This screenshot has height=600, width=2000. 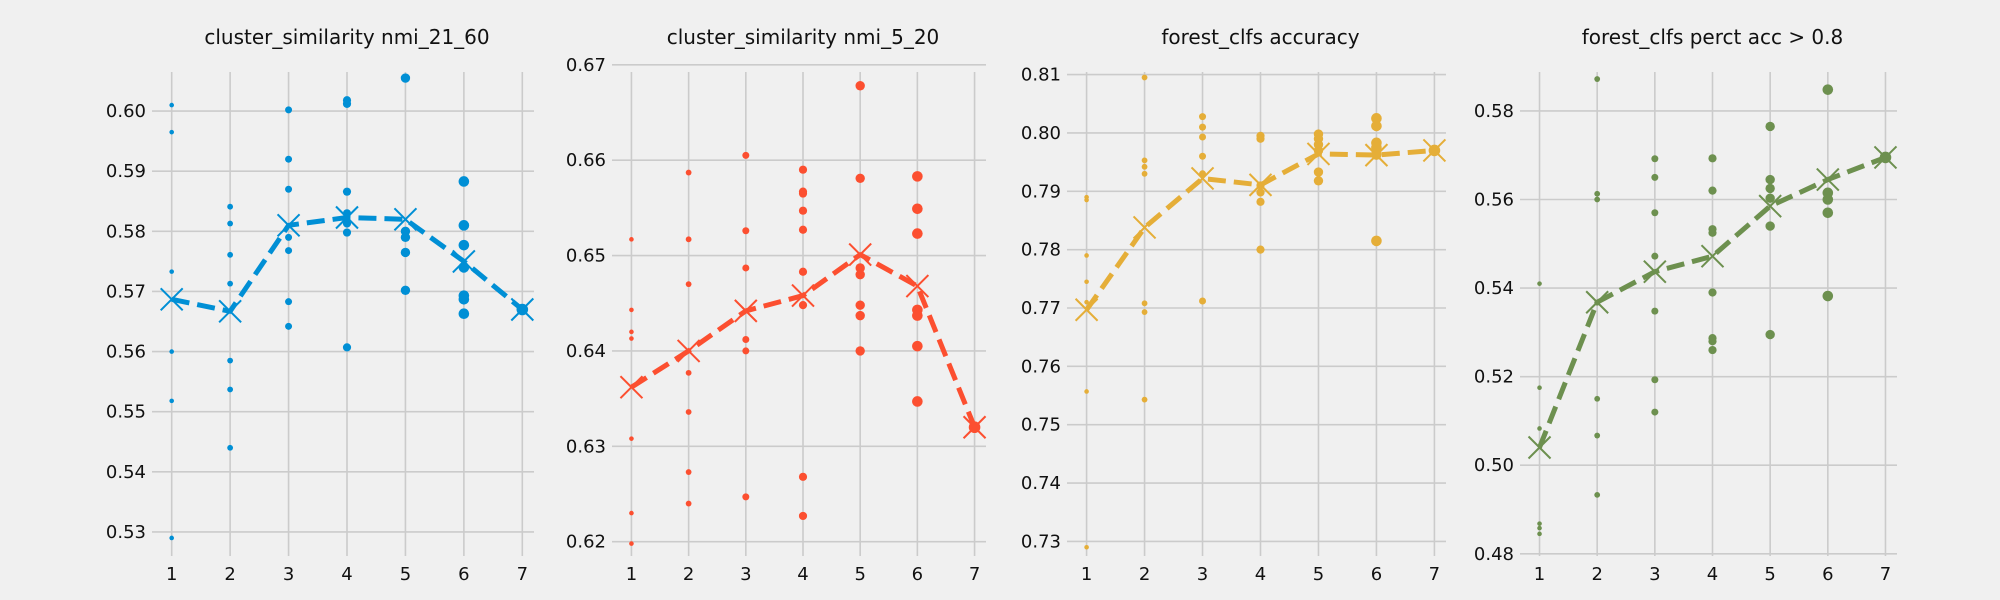 I want to click on y-tick-label: 0.64, so click(x=586, y=351).